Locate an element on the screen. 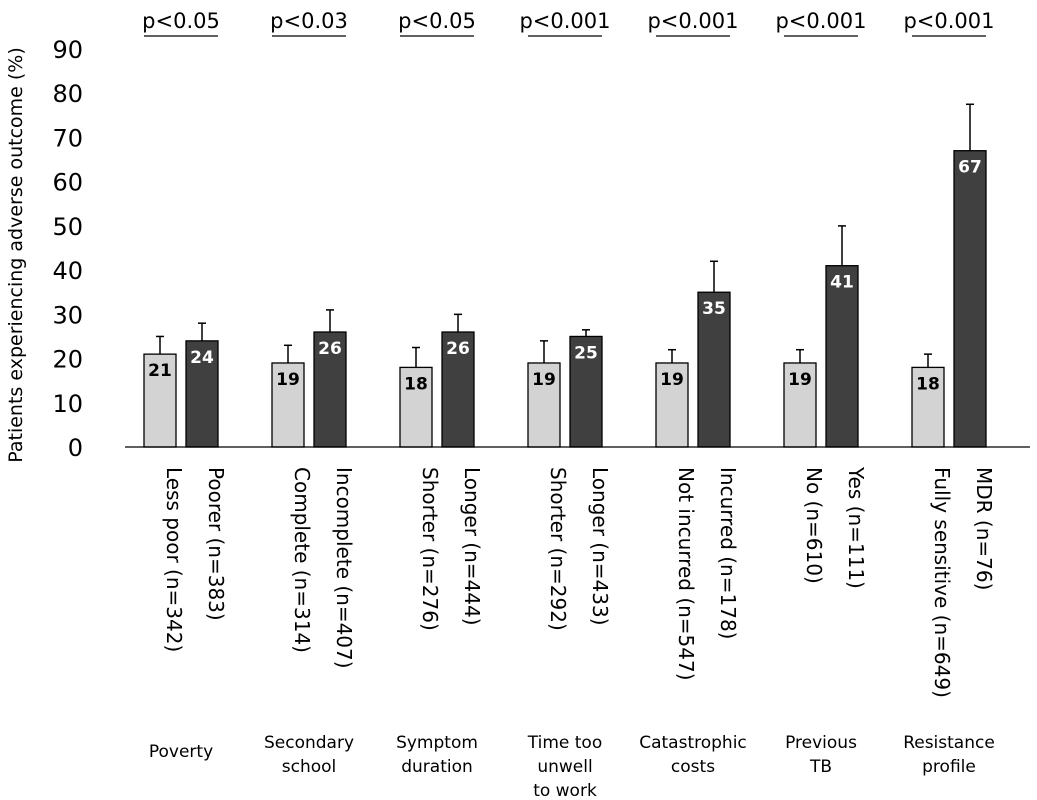 The height and width of the screenshot is (800, 1037). bar-value-label: 21 is located at coordinates (160, 371).